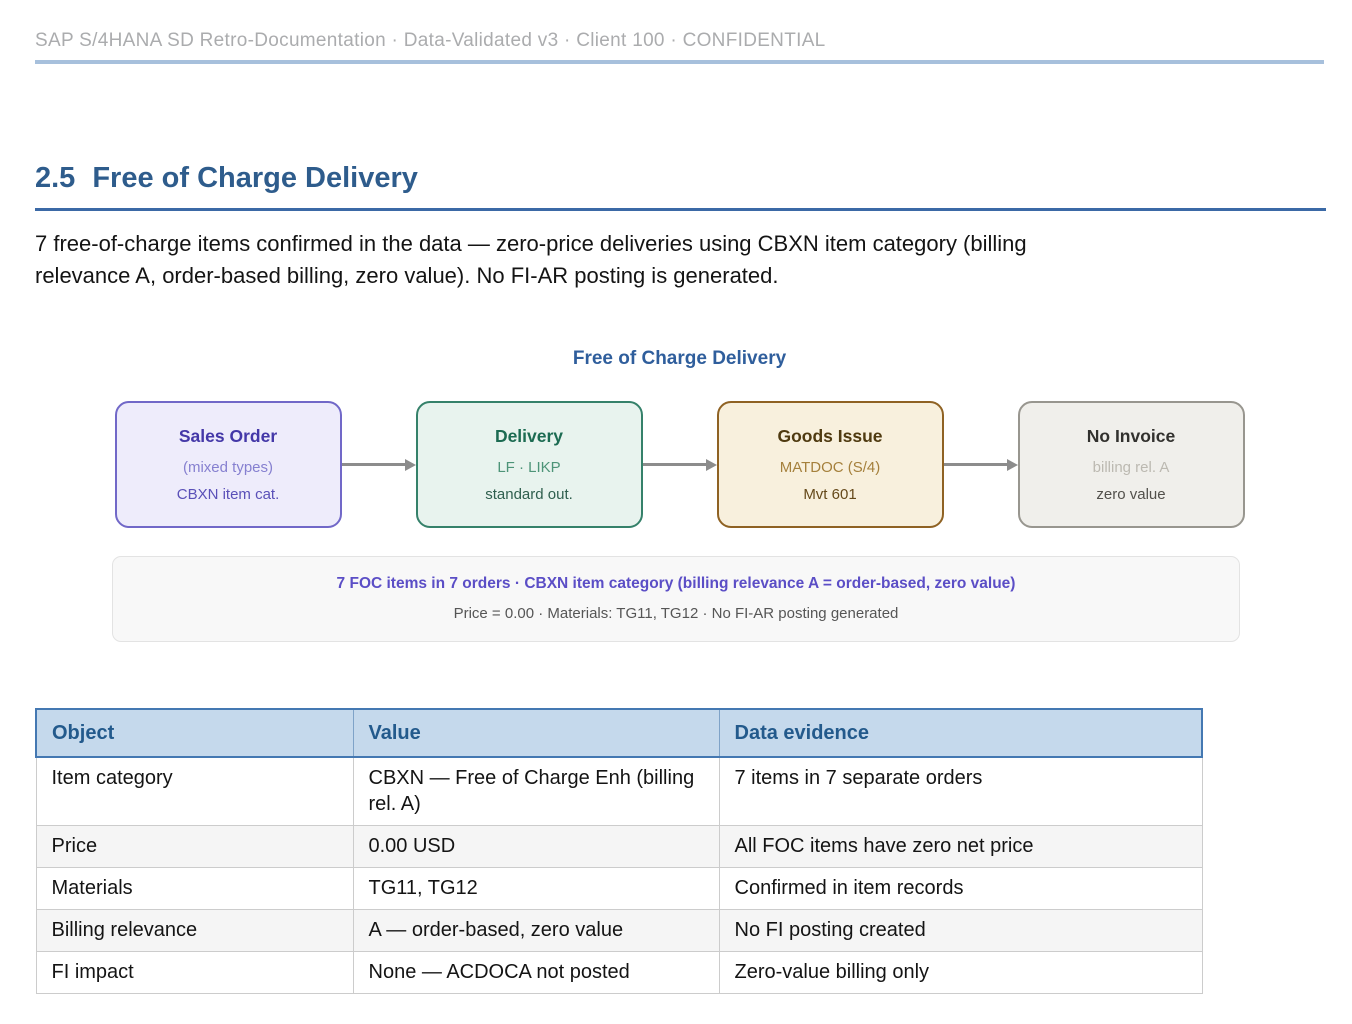 This screenshot has width=1352, height=1024. What do you see at coordinates (529, 494) in the screenshot?
I see `node-detail: standard out.` at bounding box center [529, 494].